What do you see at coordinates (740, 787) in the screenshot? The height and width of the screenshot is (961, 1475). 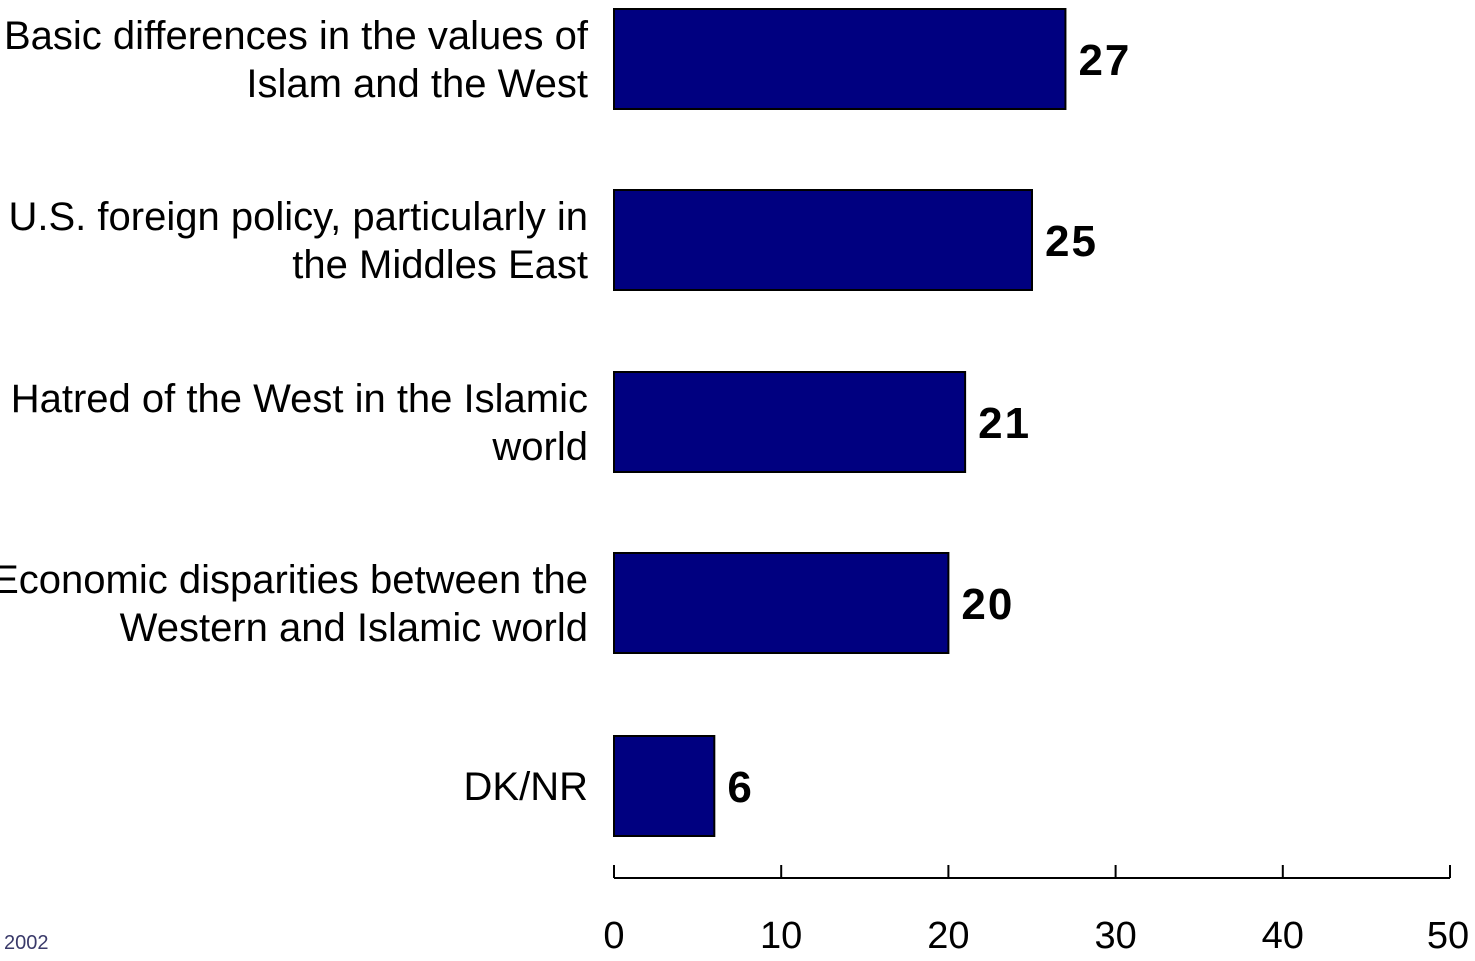 I see `value-label-4: 6` at bounding box center [740, 787].